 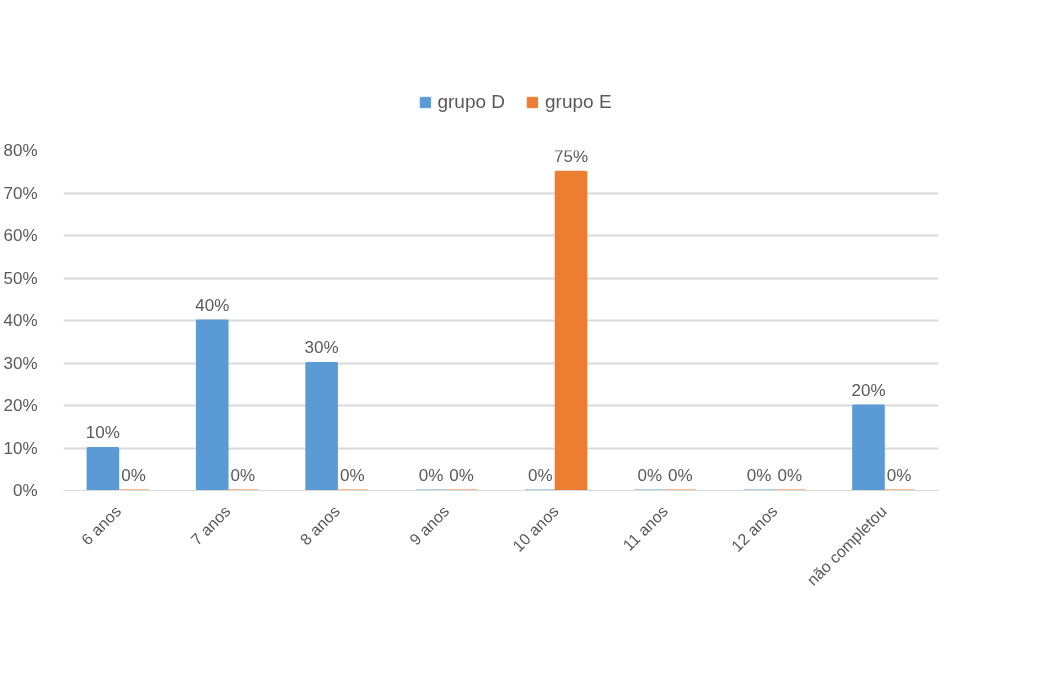 I want to click on y-tick-label: 20%, so click(x=20, y=405).